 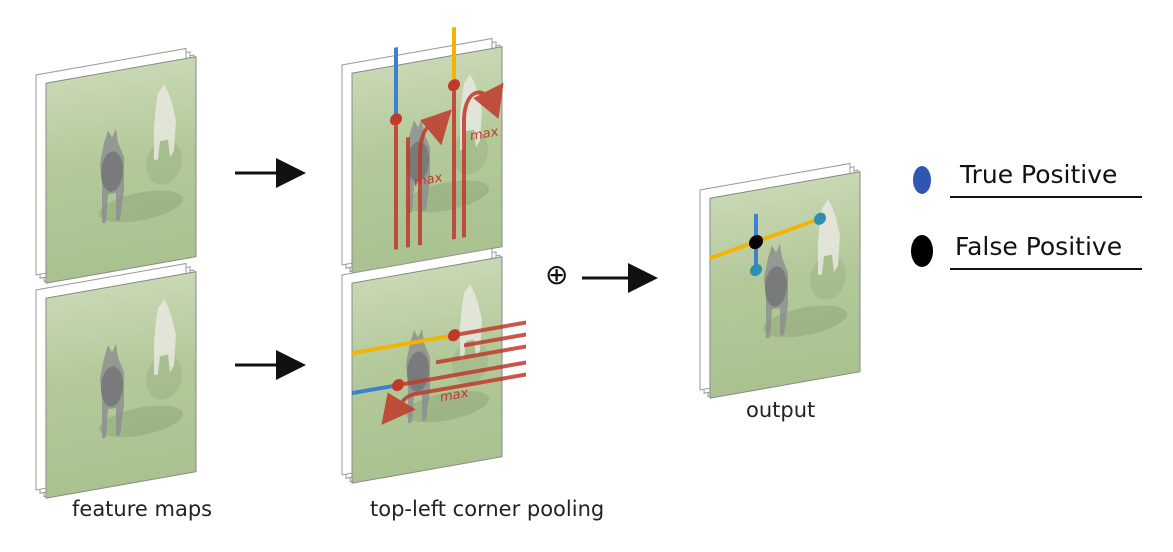 What do you see at coordinates (922, 251) in the screenshot?
I see `false-positive-dot-icon` at bounding box center [922, 251].